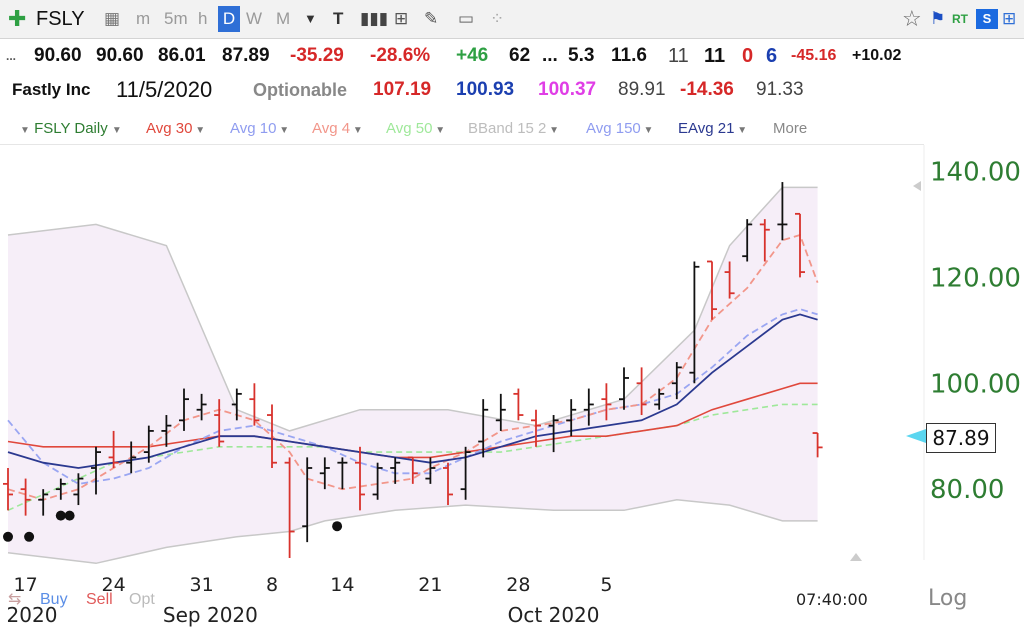 The image size is (1024, 635). I want to click on pencil-icon: ✎, so click(431, 18).